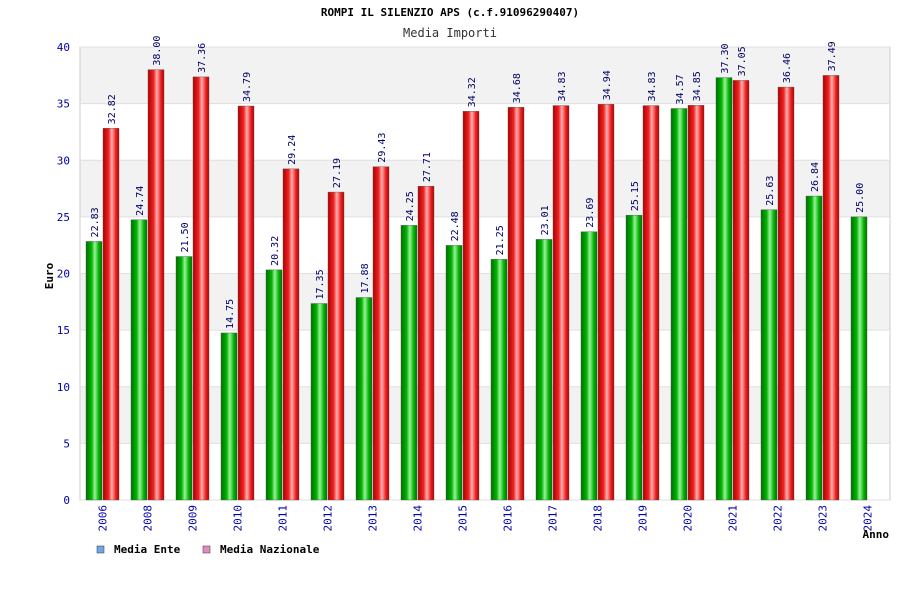  Describe the element at coordinates (472, 92) in the screenshot. I see `value-label: 34.32` at that location.